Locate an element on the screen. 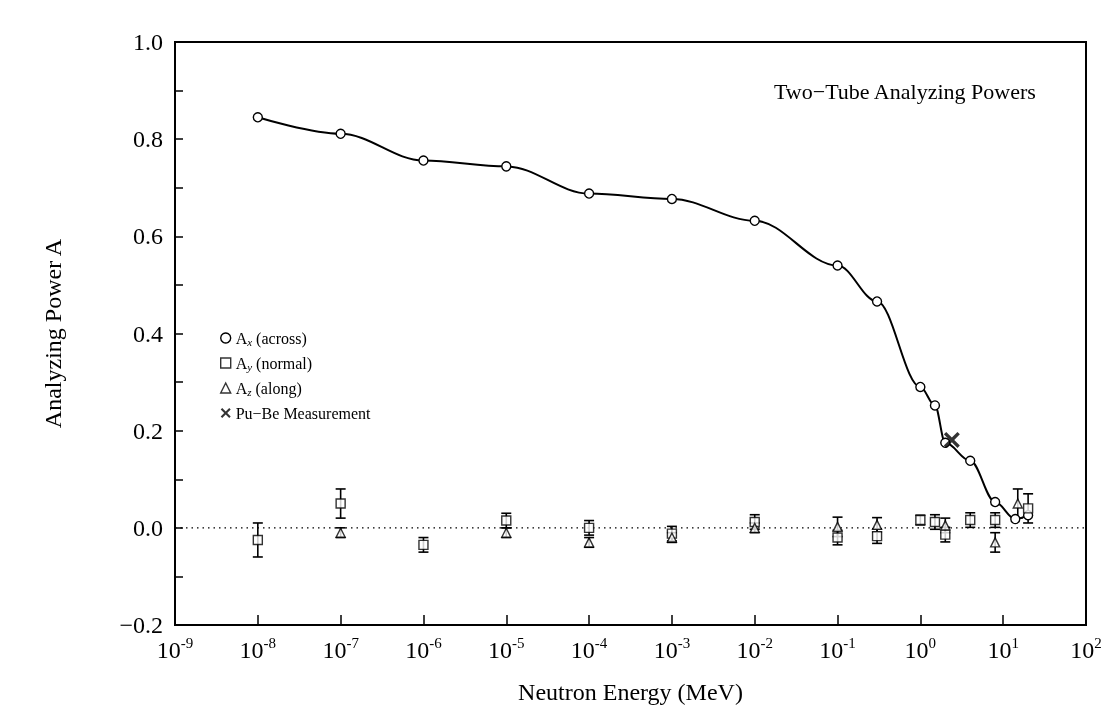 Image resolution: width=1112 pixels, height=715 pixels. y-tick-label: 0.8 is located at coordinates (148, 139).